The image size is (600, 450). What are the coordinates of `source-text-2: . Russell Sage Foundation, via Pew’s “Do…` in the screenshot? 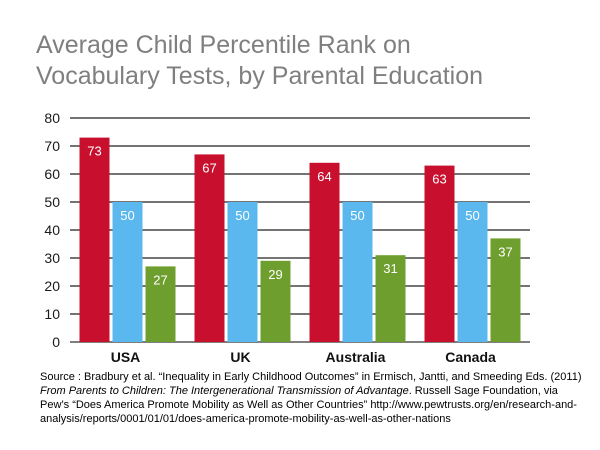 It's located at (308, 405).